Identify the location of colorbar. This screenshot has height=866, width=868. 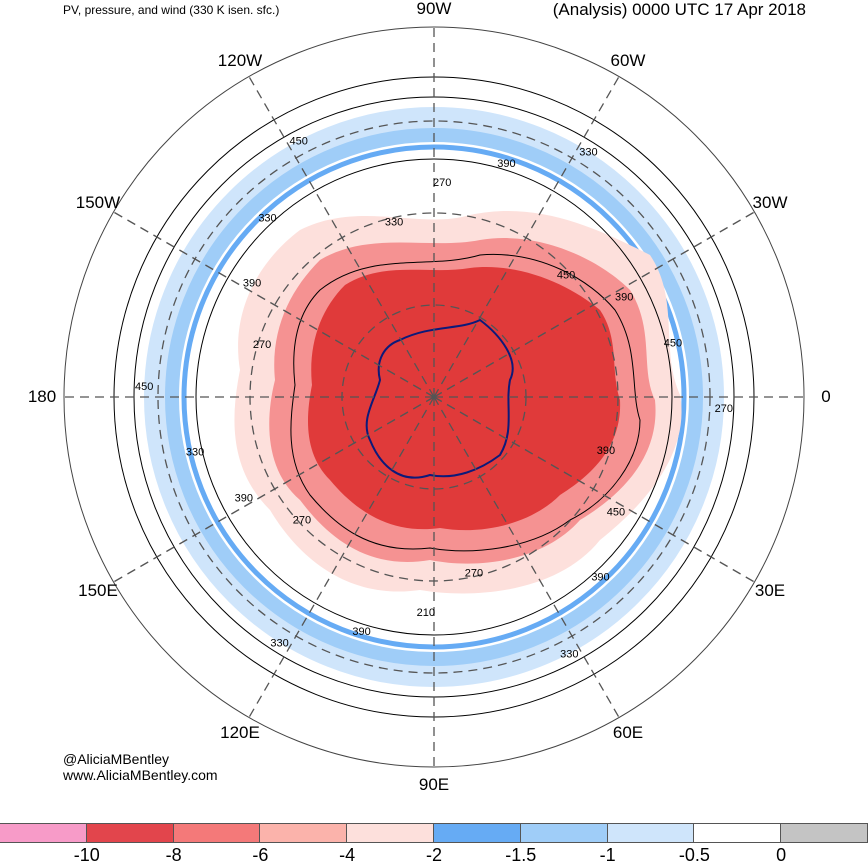
(434, 833).